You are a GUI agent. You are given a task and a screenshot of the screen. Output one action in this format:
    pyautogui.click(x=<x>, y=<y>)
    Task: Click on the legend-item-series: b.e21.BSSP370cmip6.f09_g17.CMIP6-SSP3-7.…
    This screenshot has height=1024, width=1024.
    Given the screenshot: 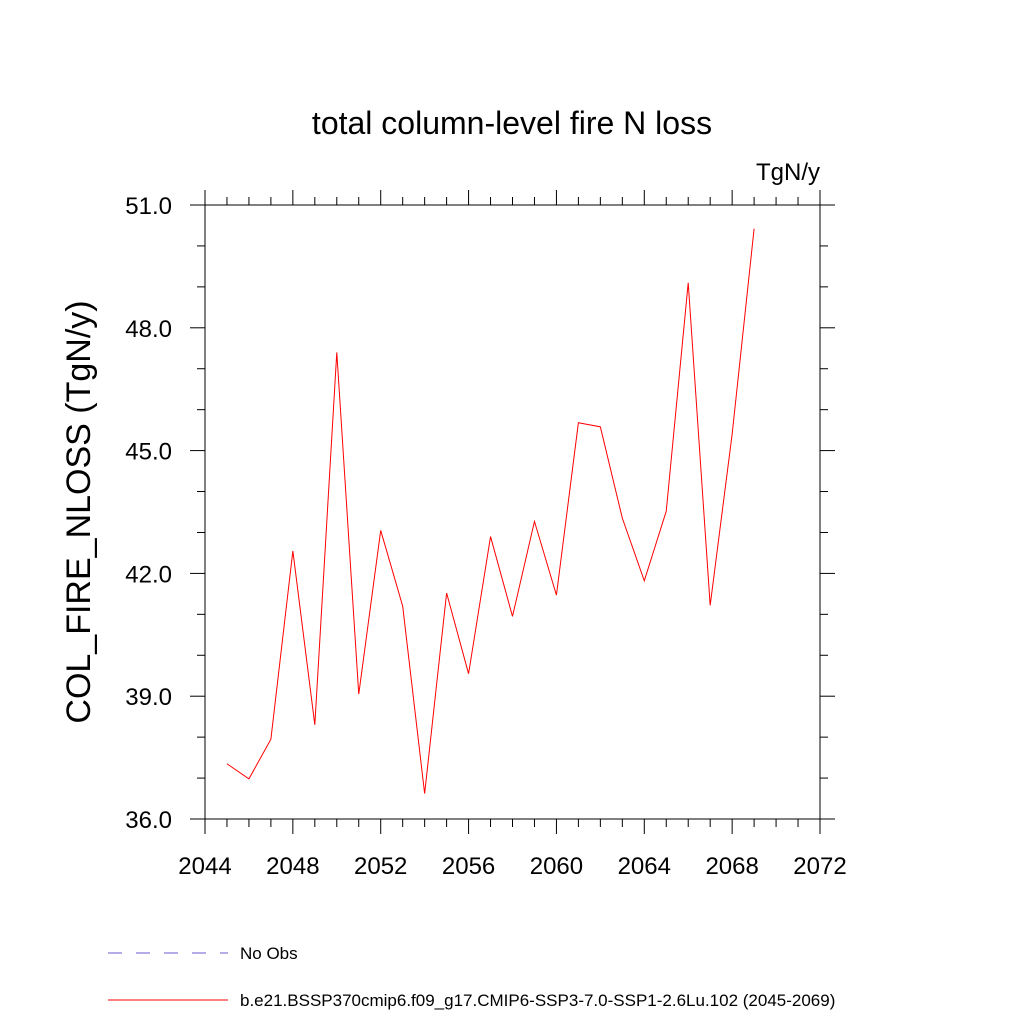 What is the action you would take?
    pyautogui.click(x=471, y=1000)
    